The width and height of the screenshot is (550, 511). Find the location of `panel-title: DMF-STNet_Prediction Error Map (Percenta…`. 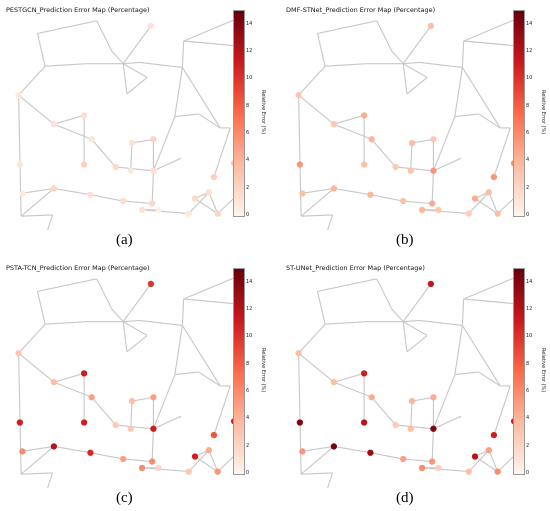

panel-title: DMF-STNet_Prediction Error Map (Percenta… is located at coordinates (361, 10).